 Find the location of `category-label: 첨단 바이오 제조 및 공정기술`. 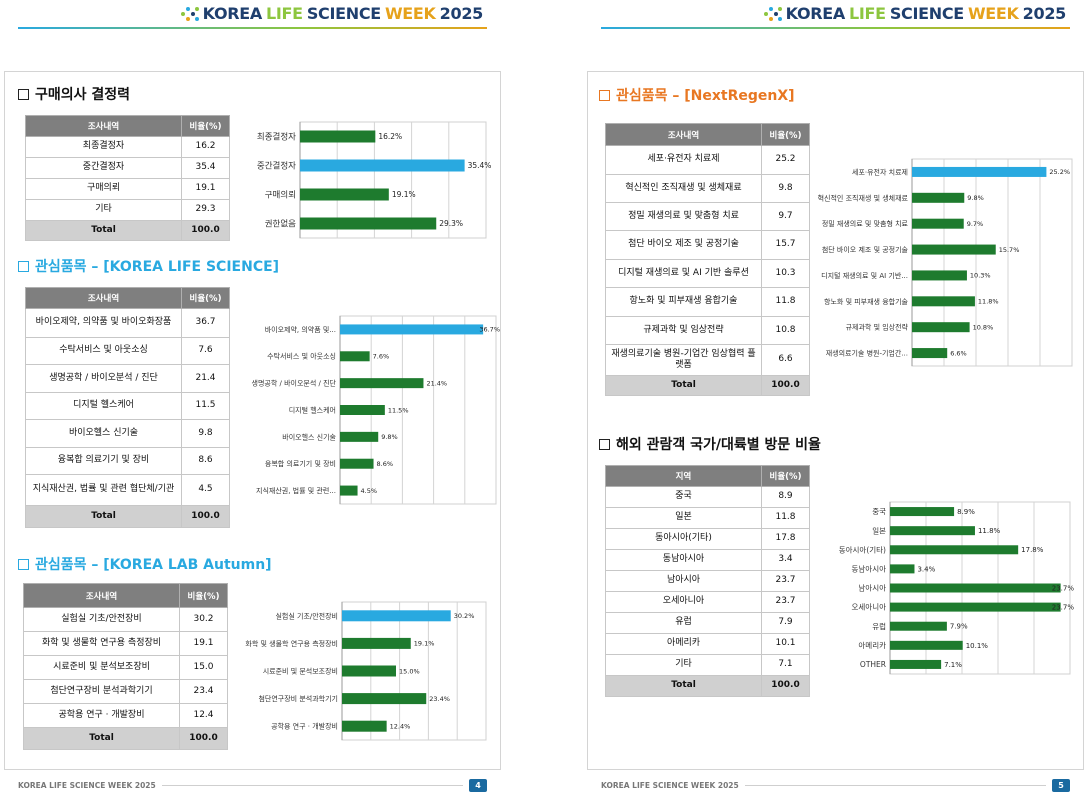

category-label: 첨단 바이오 제조 및 공정기술 is located at coordinates (865, 249).